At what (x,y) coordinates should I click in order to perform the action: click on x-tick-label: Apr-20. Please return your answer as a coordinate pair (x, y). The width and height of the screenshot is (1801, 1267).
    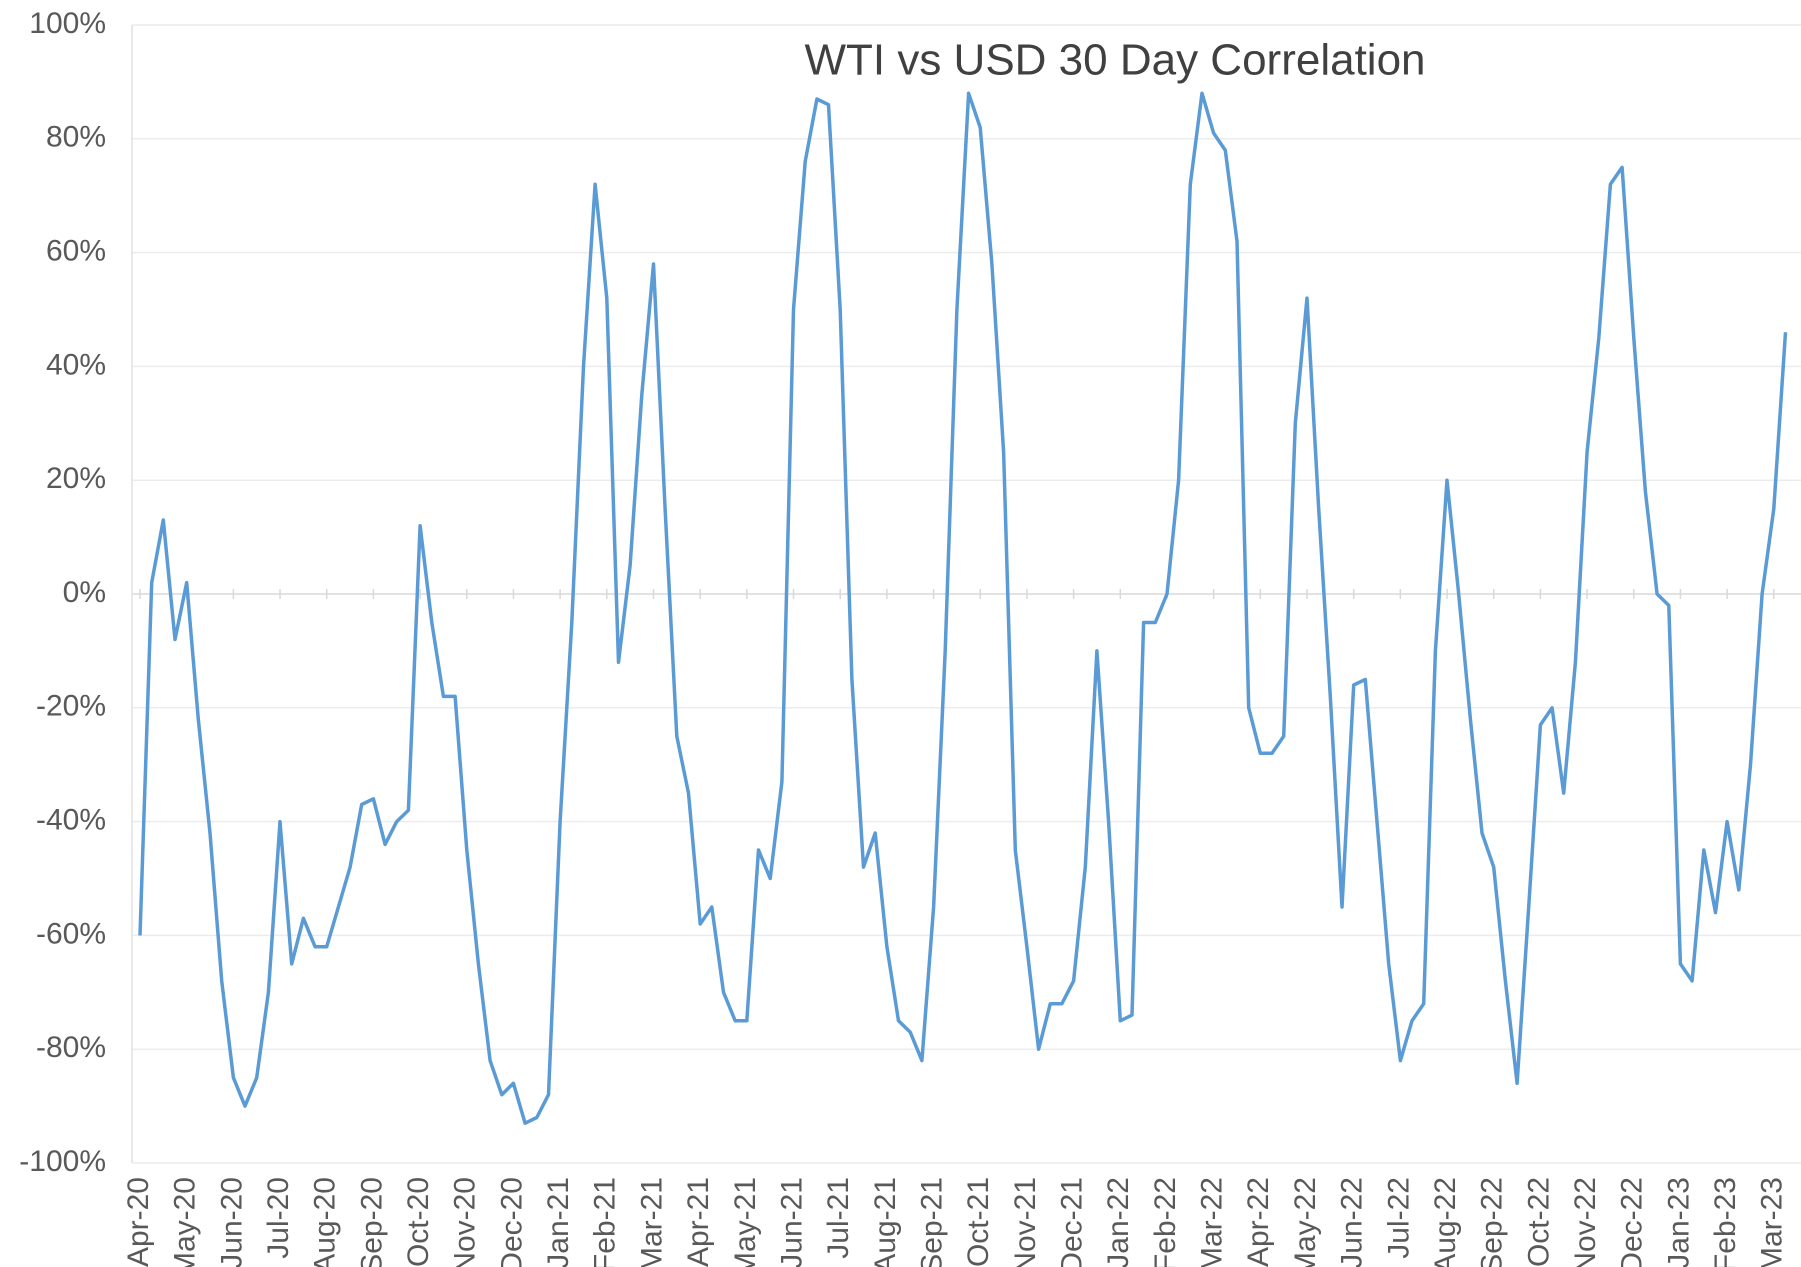
    Looking at the image, I should click on (138, 1222).